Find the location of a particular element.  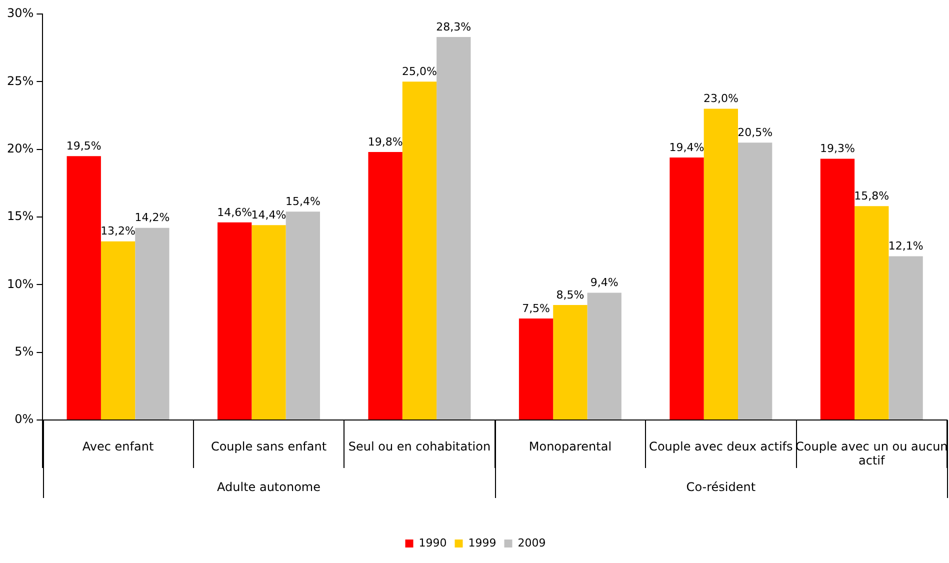

y-tick-label: 10% is located at coordinates (20, 283).